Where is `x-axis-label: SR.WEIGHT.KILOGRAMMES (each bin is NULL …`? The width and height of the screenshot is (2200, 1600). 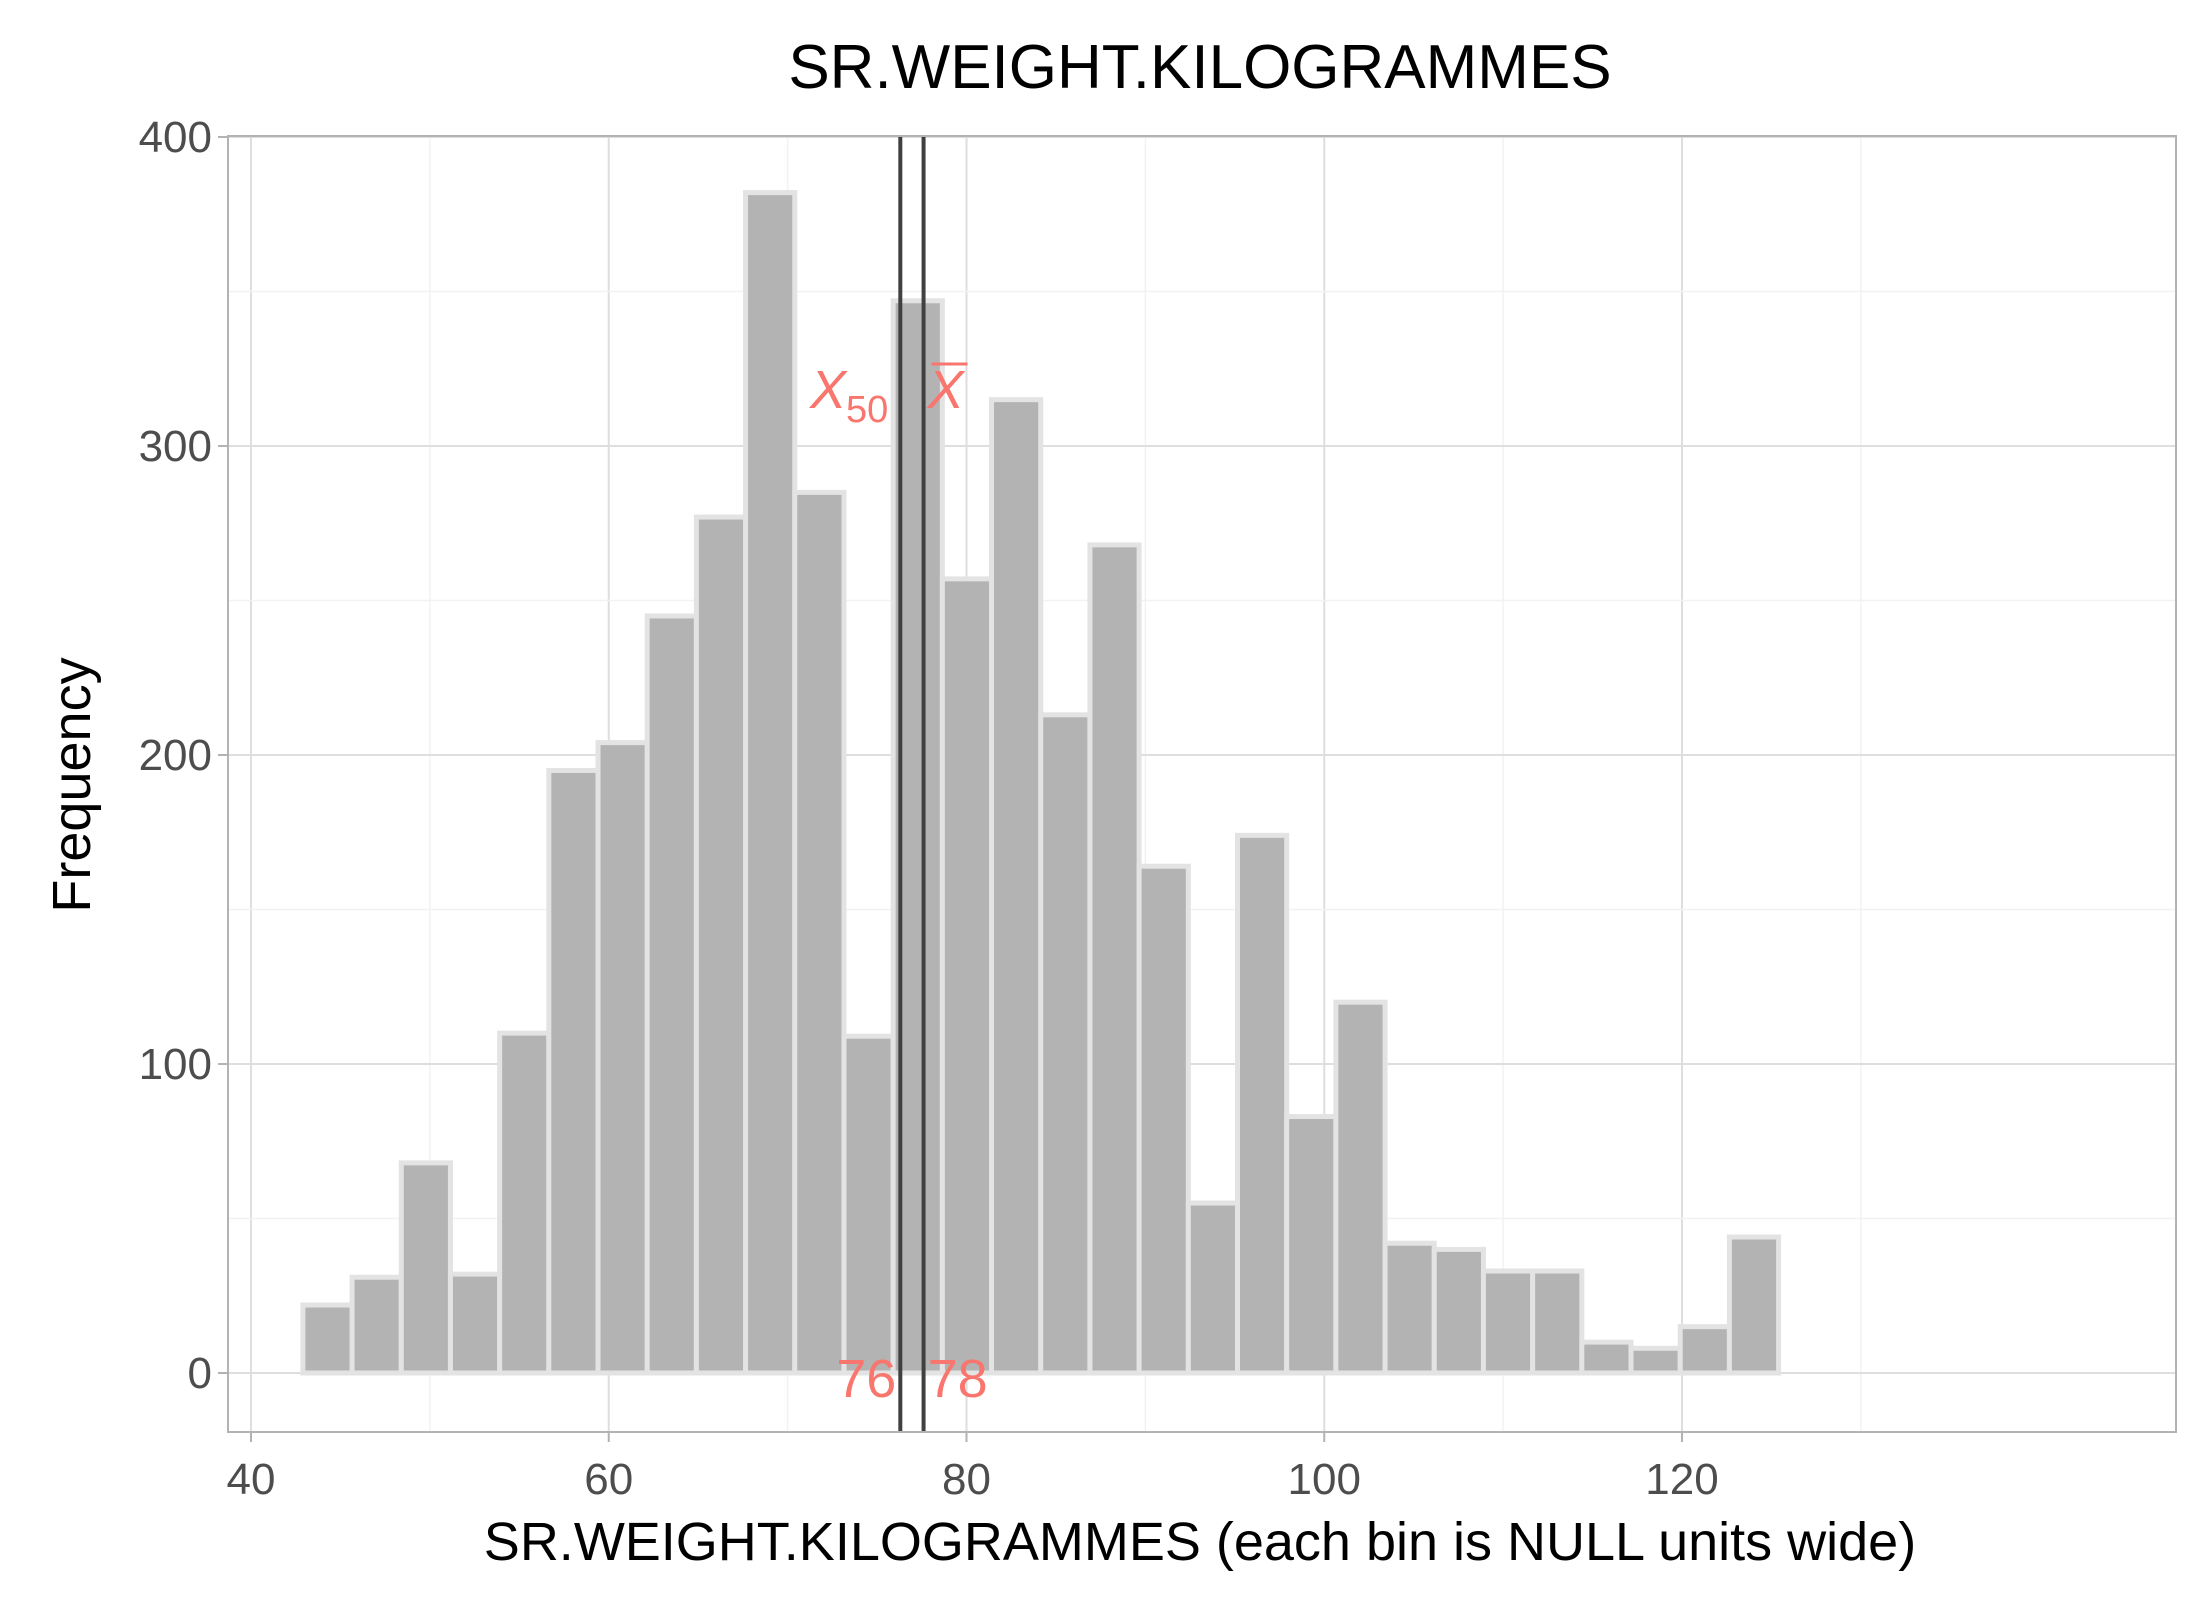
x-axis-label: SR.WEIGHT.KILOGRAMMES (each bin is NULL … is located at coordinates (1200, 1542).